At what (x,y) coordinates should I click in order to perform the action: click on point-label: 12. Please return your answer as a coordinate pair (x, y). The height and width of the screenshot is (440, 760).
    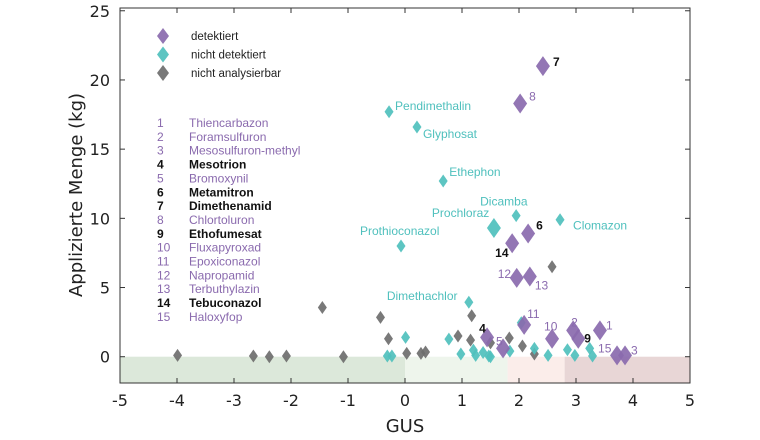
    Looking at the image, I should click on (505, 274).